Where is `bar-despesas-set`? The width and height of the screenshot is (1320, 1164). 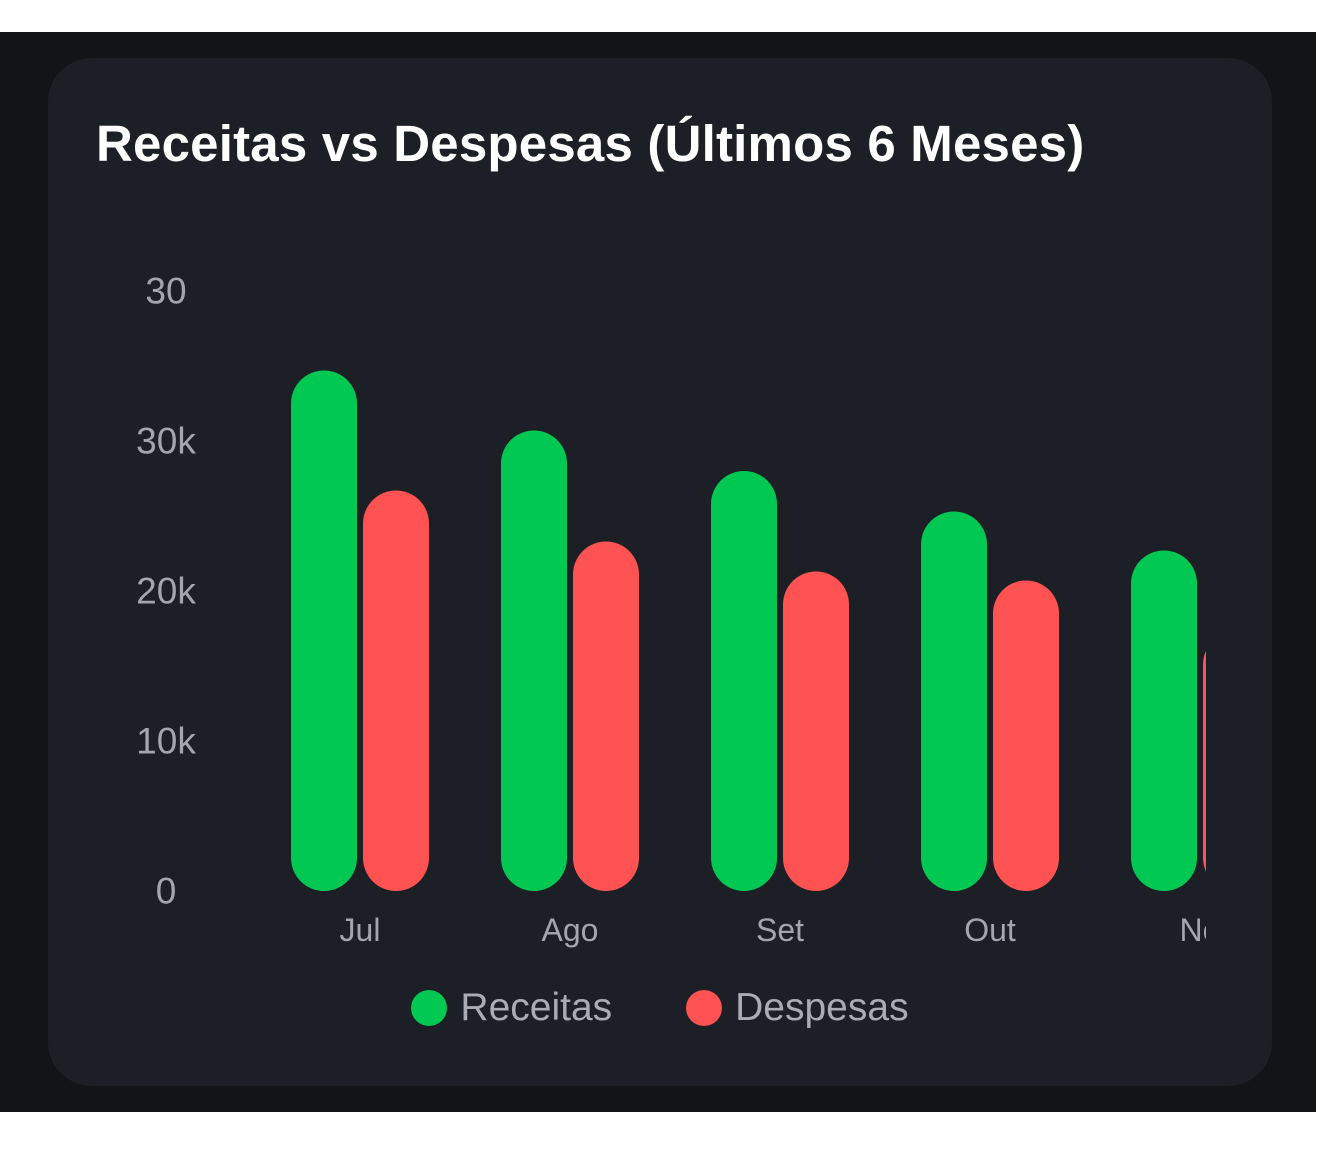
bar-despesas-set is located at coordinates (816, 731).